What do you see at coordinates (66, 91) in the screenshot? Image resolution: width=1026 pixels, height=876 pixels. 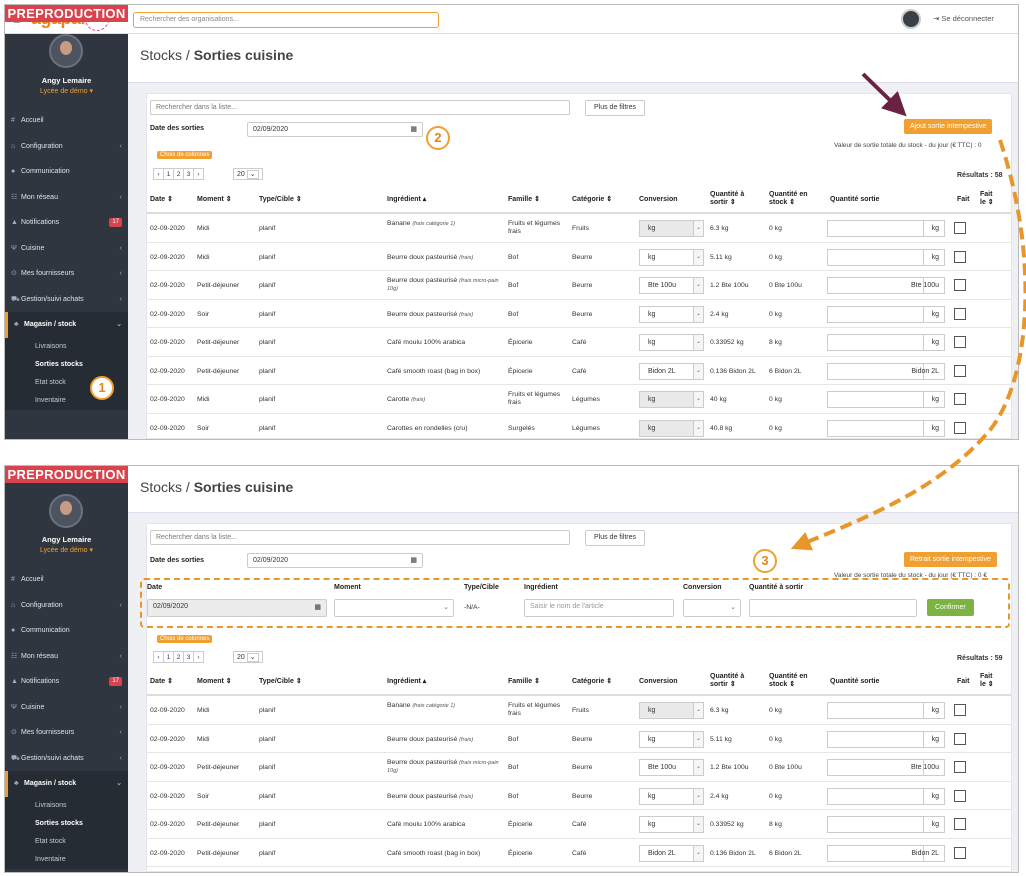 I see `school-selector: Lycée de démo ▾` at bounding box center [66, 91].